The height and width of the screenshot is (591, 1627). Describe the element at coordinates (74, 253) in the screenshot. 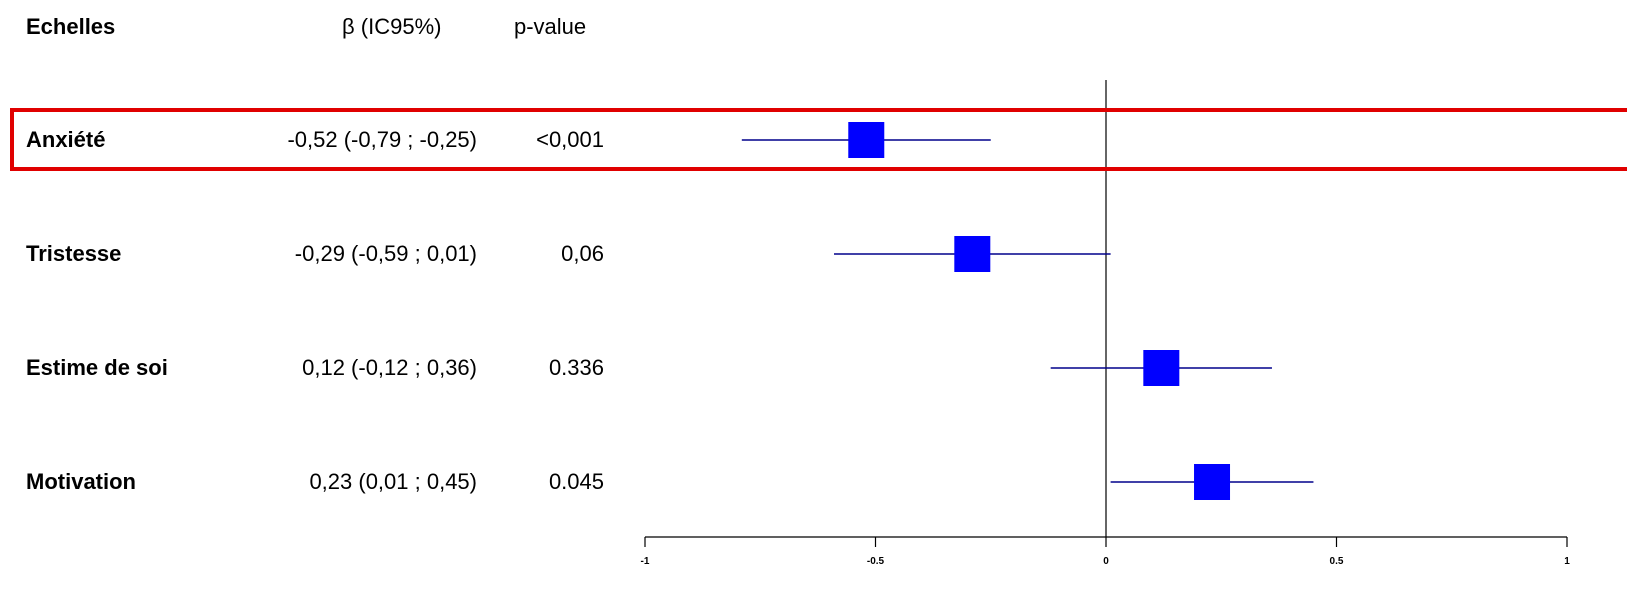

I see `row-label: Tristesse` at that location.